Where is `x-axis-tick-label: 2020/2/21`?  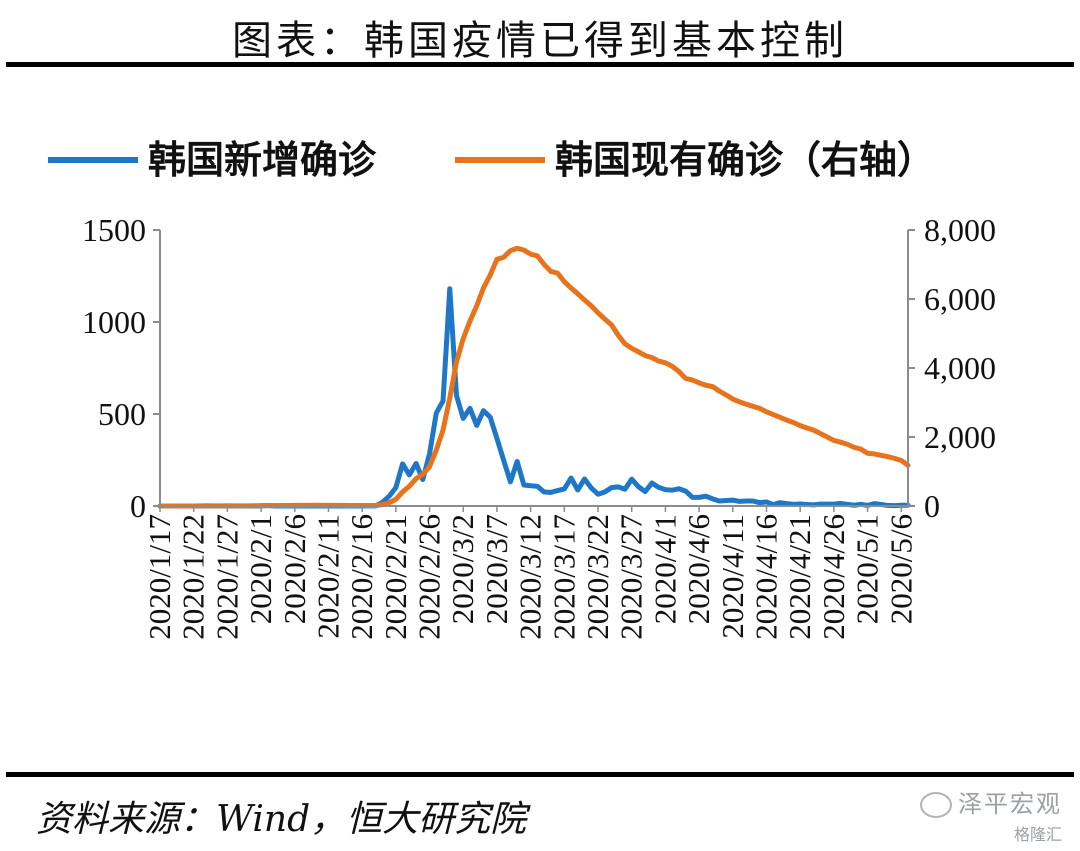 x-axis-tick-label: 2020/2/21 is located at coordinates (395, 577).